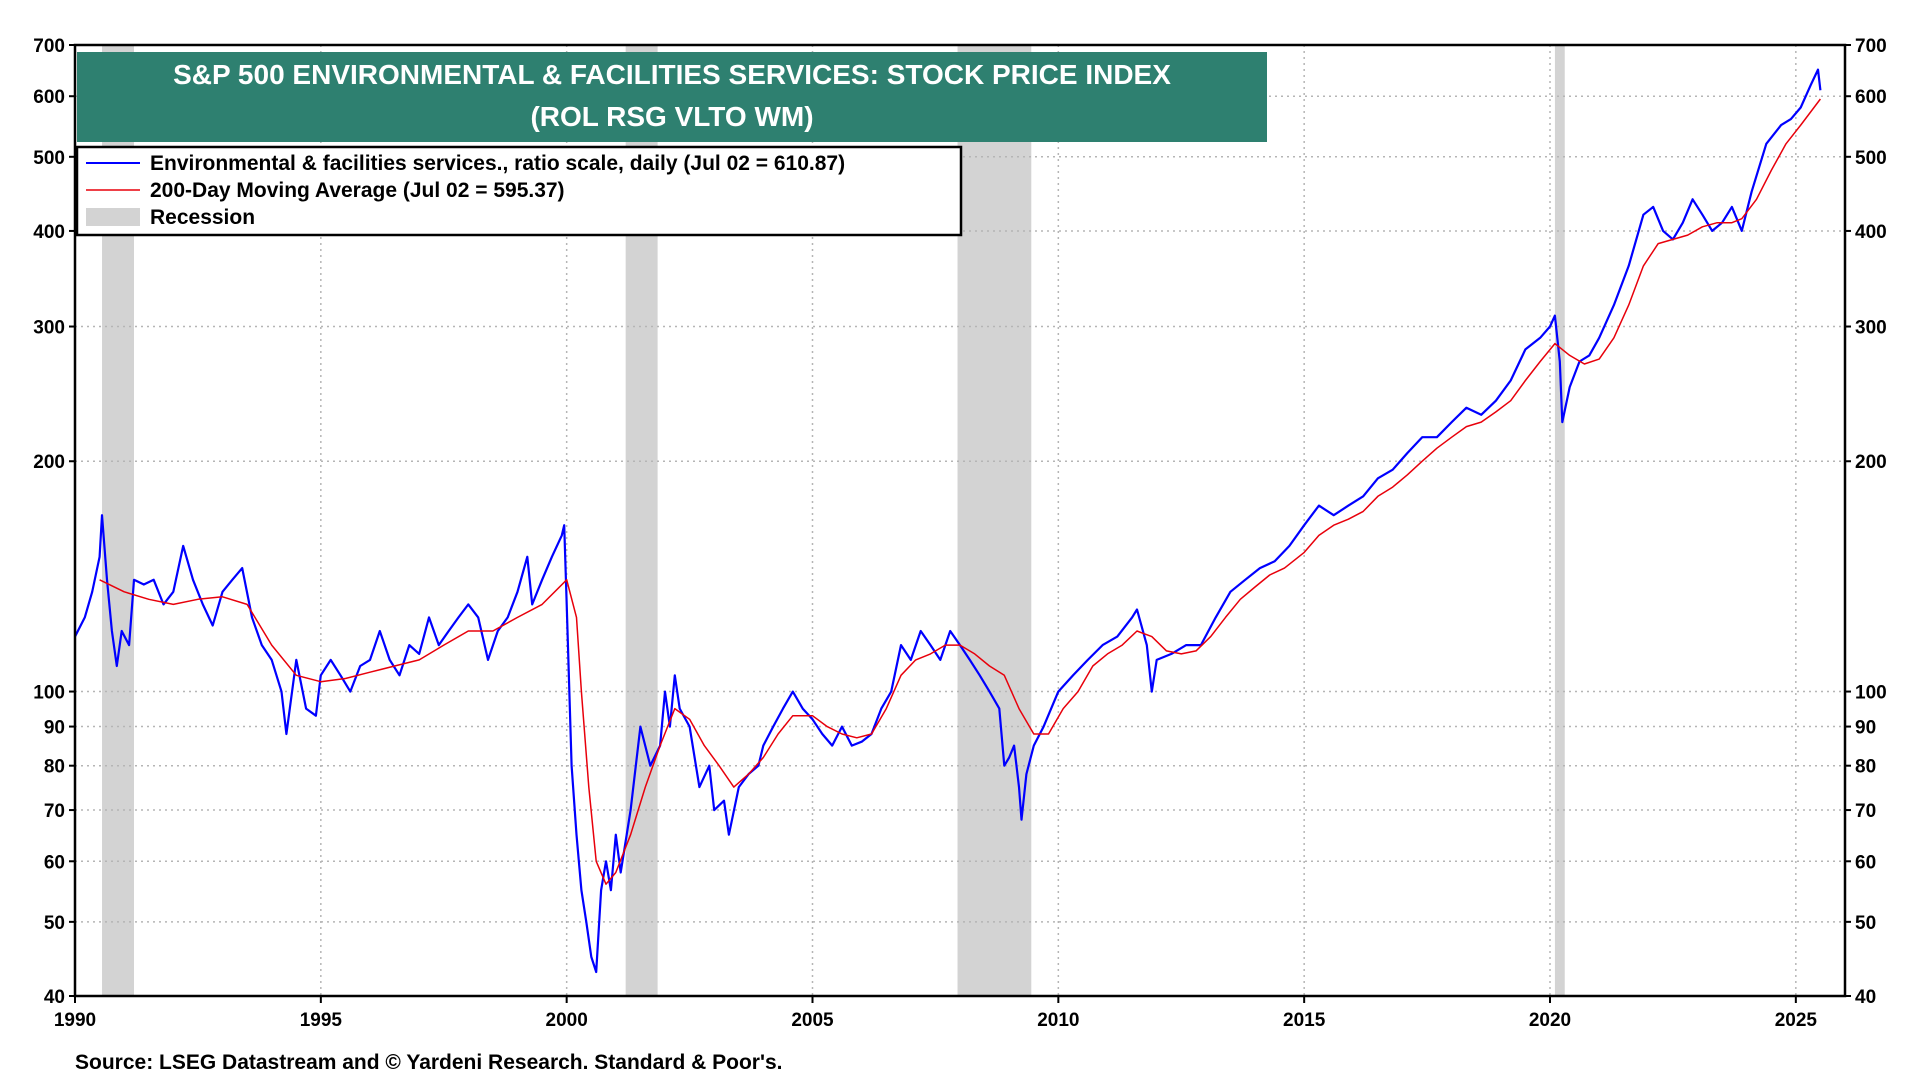  Describe the element at coordinates (1304, 1020) in the screenshot. I see `x-tick-label-2015: 2015` at that location.